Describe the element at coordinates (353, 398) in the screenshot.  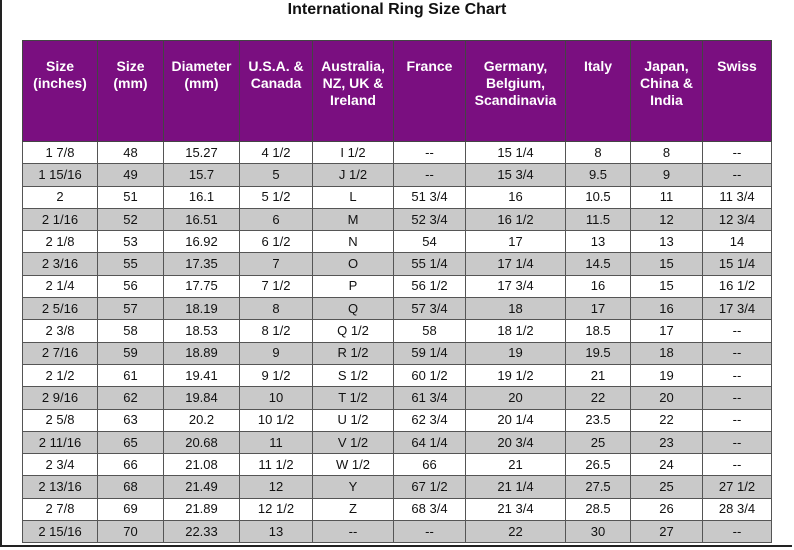
I see `table-cell: T 1/2` at that location.